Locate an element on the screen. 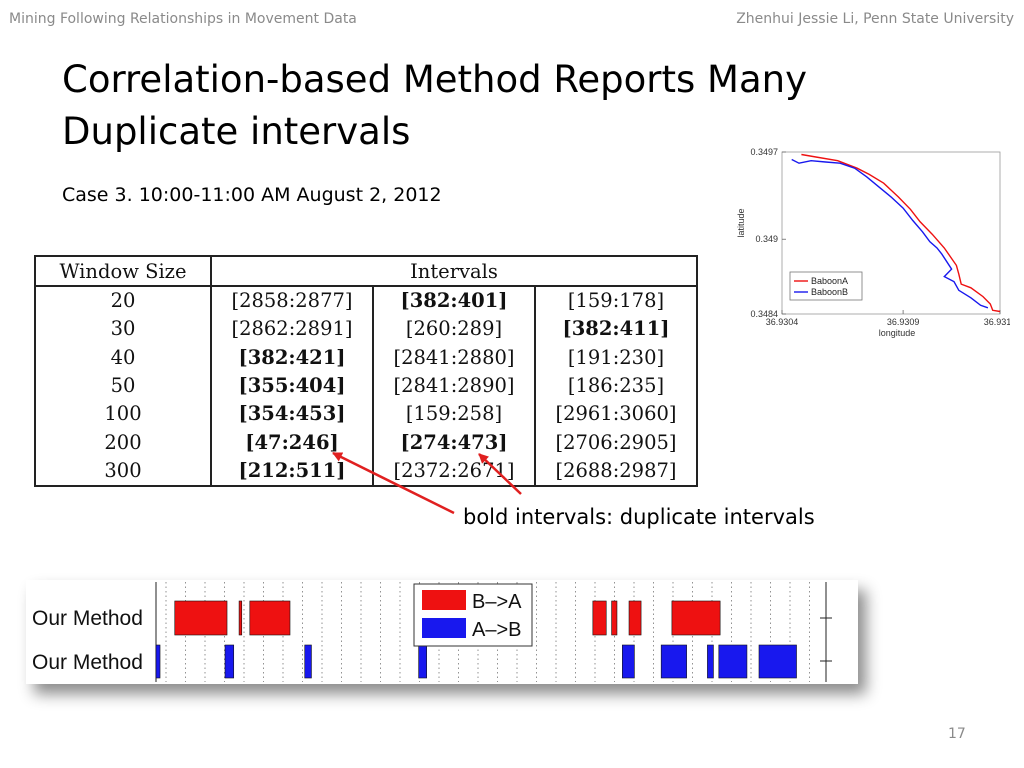 This screenshot has width=1024, height=768. x-axis-label: longitude is located at coordinates (897, 333).